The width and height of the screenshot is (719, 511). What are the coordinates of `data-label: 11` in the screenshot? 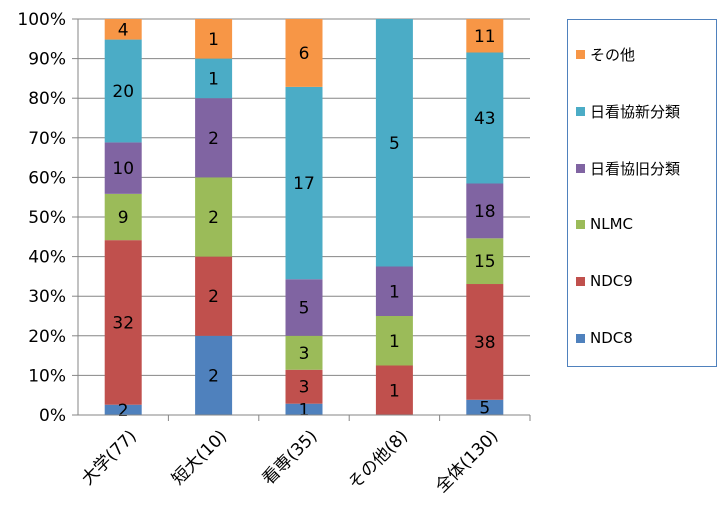 It's located at (485, 37).